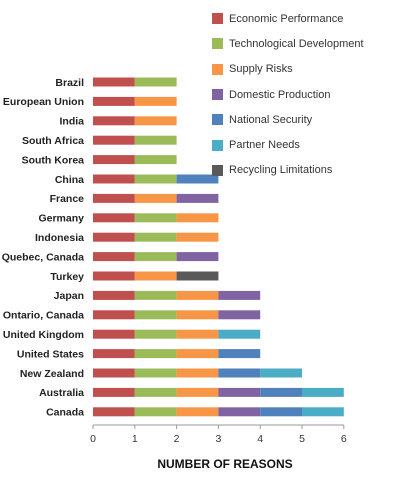  I want to click on legend-item: Partner Needs, so click(288, 144).